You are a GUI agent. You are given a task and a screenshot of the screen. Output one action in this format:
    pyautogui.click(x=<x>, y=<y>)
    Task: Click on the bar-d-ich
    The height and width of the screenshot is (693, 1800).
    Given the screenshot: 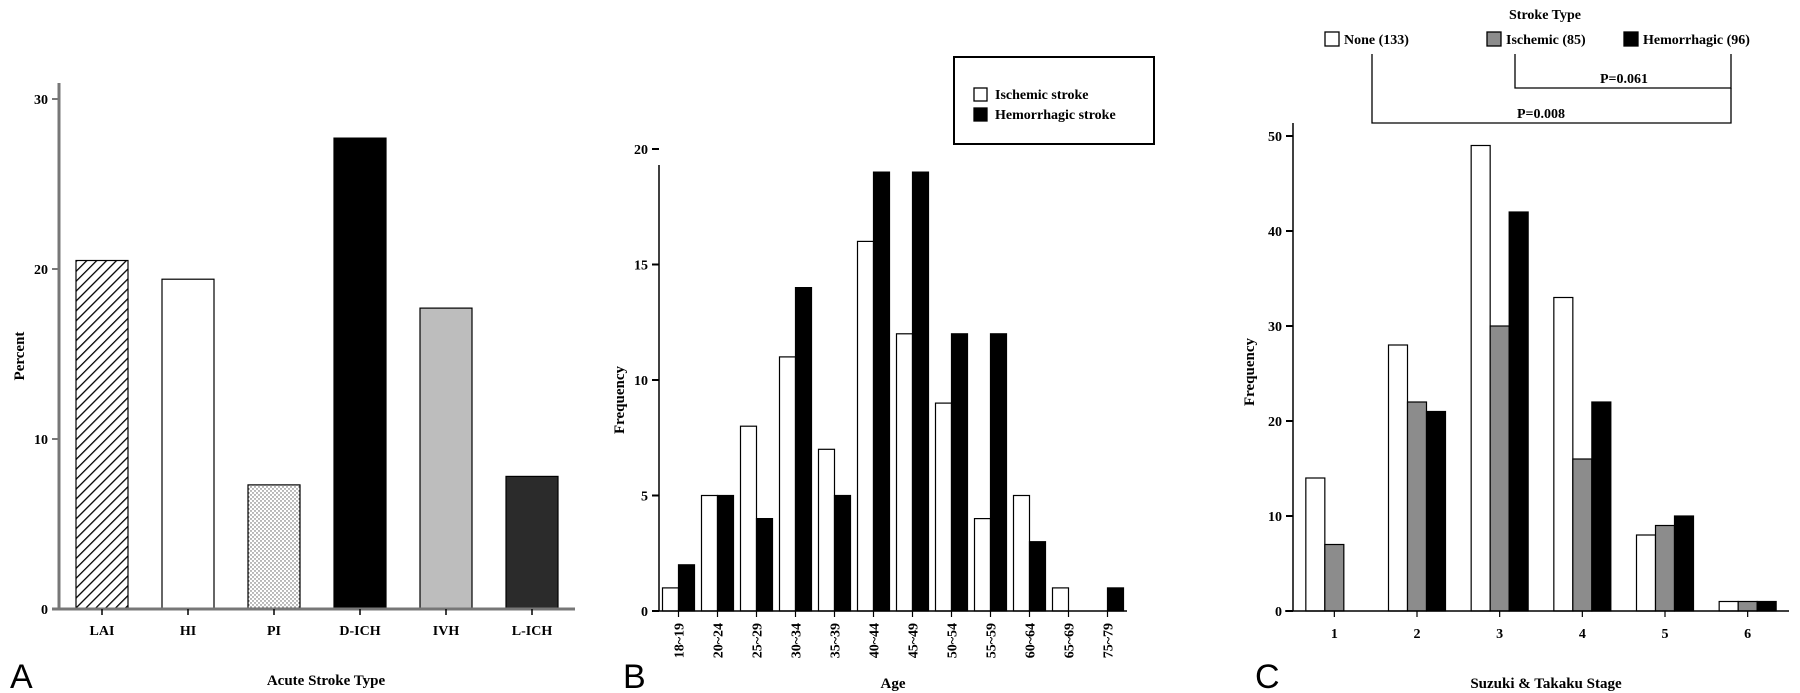 What is the action you would take?
    pyautogui.click(x=360, y=373)
    